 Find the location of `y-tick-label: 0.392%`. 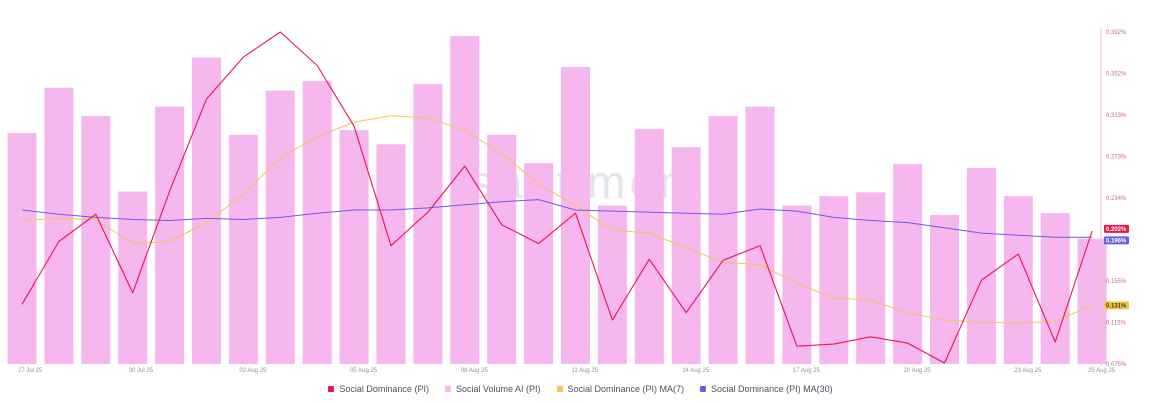

y-tick-label: 0.392% is located at coordinates (1116, 33).